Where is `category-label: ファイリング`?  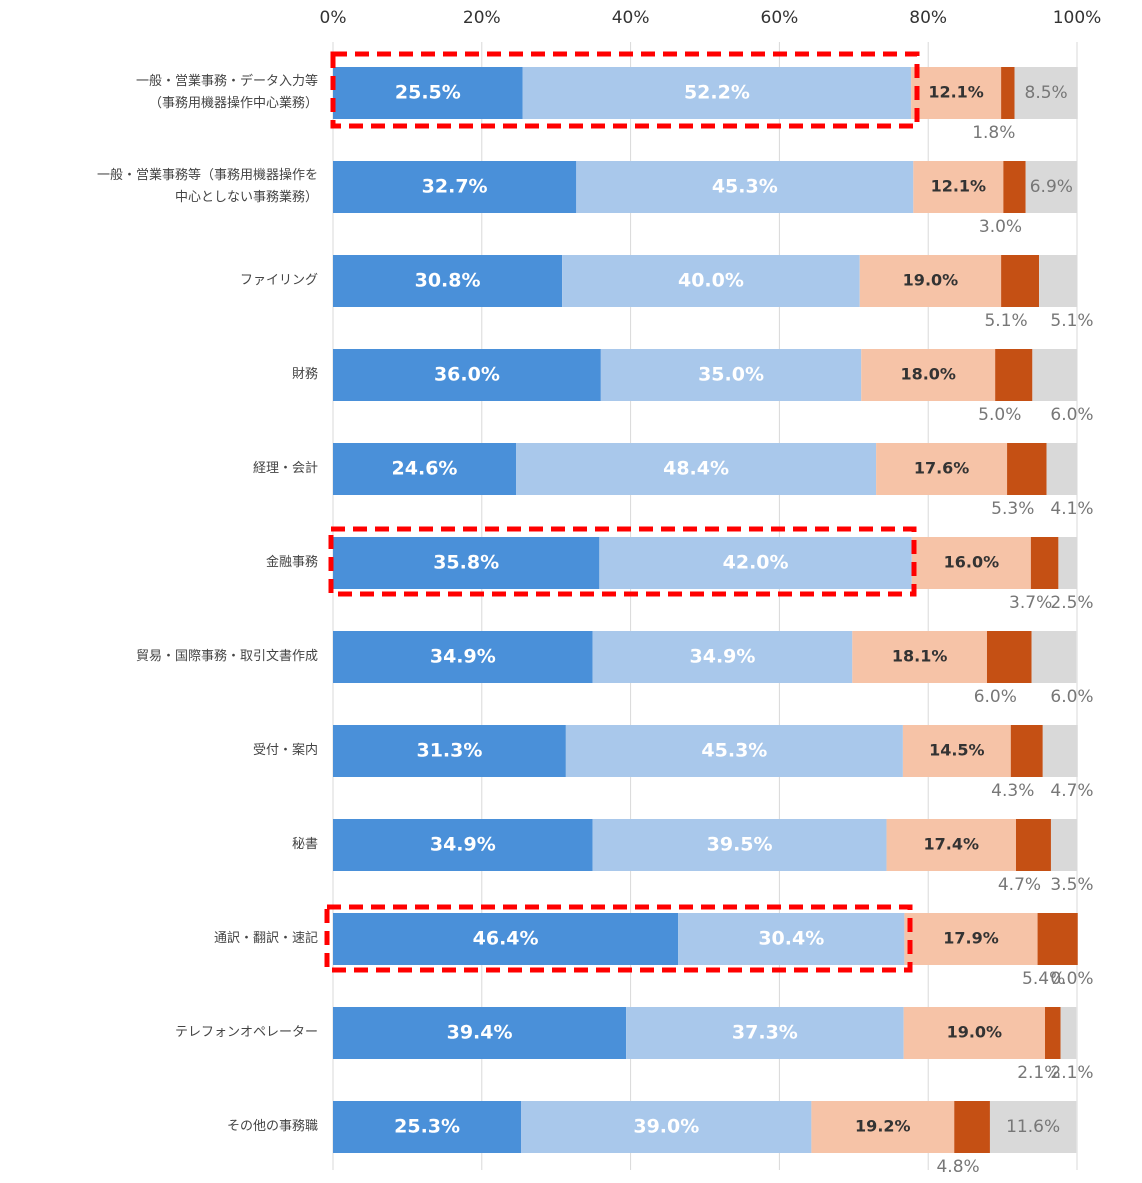 category-label: ファイリング is located at coordinates (278, 280).